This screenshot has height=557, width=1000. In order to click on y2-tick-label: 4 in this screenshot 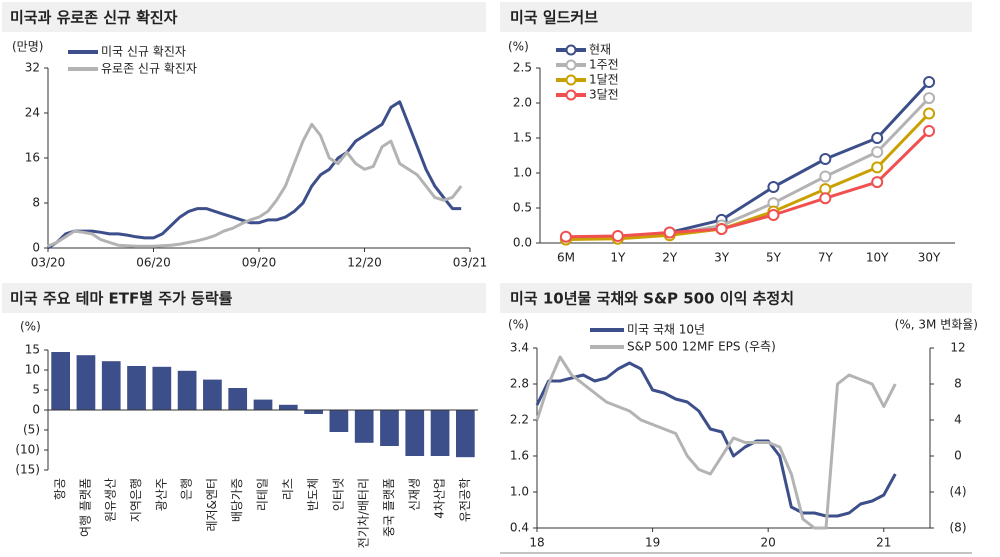, I will do `click(958, 420)`.